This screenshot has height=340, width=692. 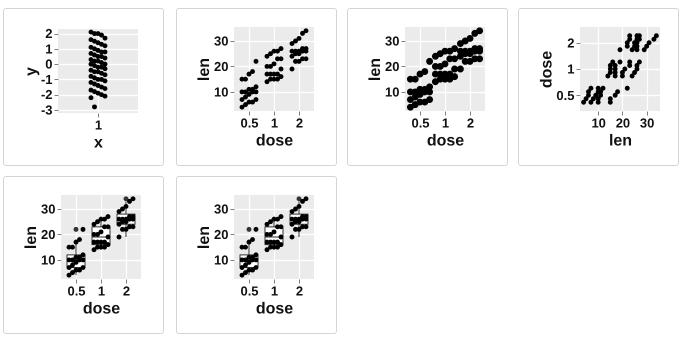 What do you see at coordinates (547, 69) in the screenshot?
I see `y-axis-title: dose` at bounding box center [547, 69].